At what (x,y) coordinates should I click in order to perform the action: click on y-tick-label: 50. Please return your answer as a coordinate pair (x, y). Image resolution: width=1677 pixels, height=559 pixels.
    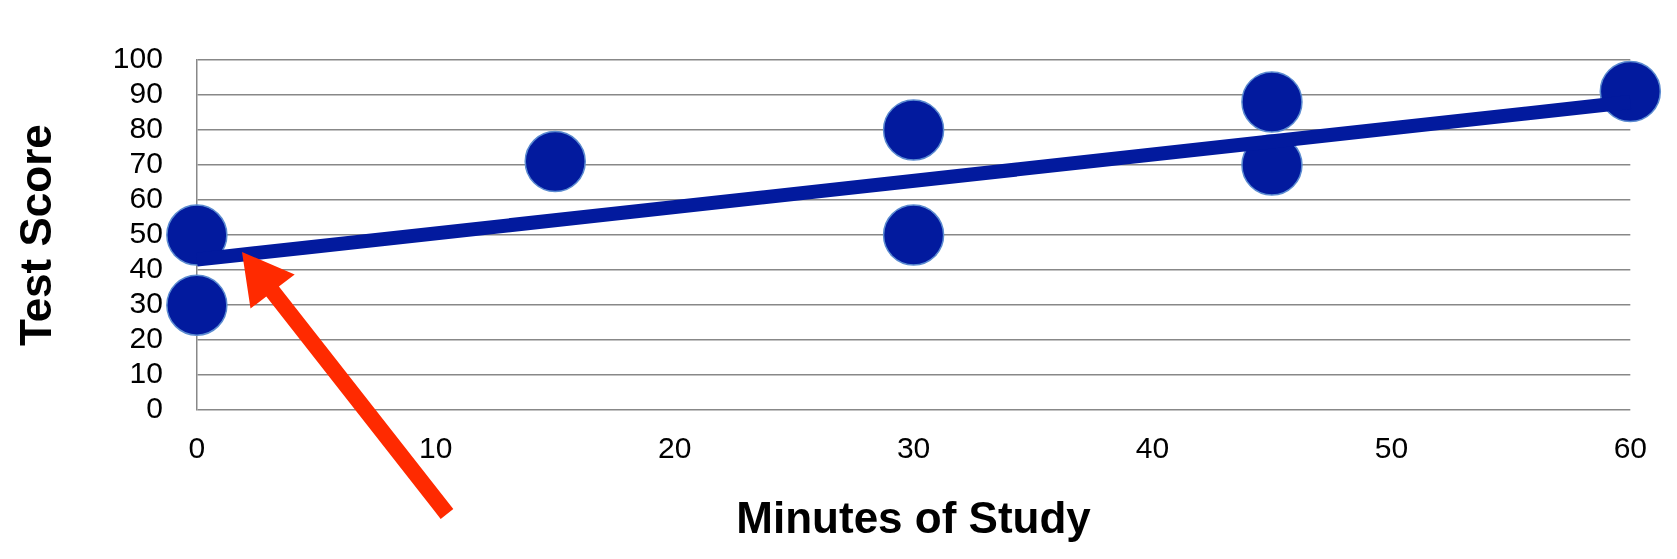
    Looking at the image, I should click on (146, 233).